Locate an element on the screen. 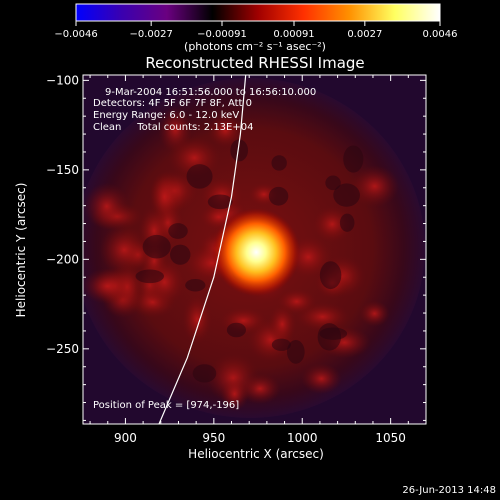  x-tick-label: 950 is located at coordinates (213, 438).